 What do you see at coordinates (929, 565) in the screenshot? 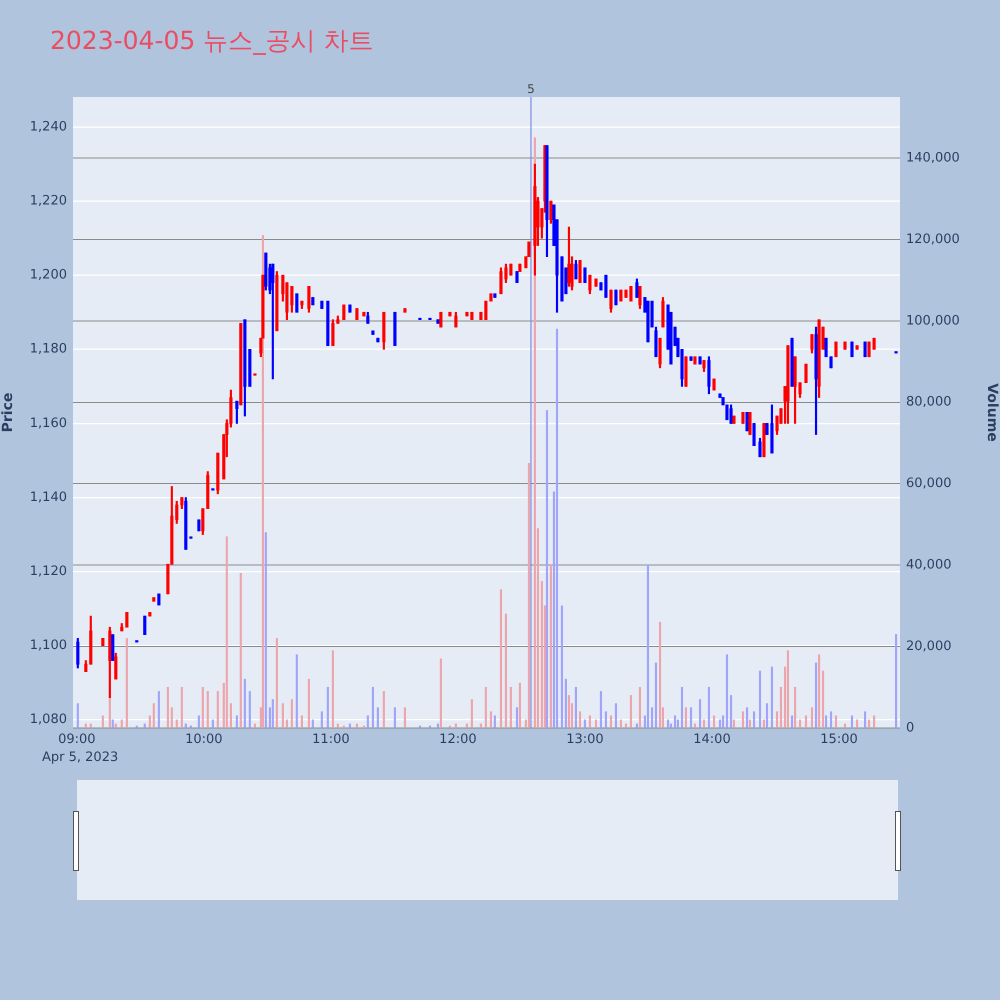
I see `y2-tick-label: 40,000` at bounding box center [929, 565].